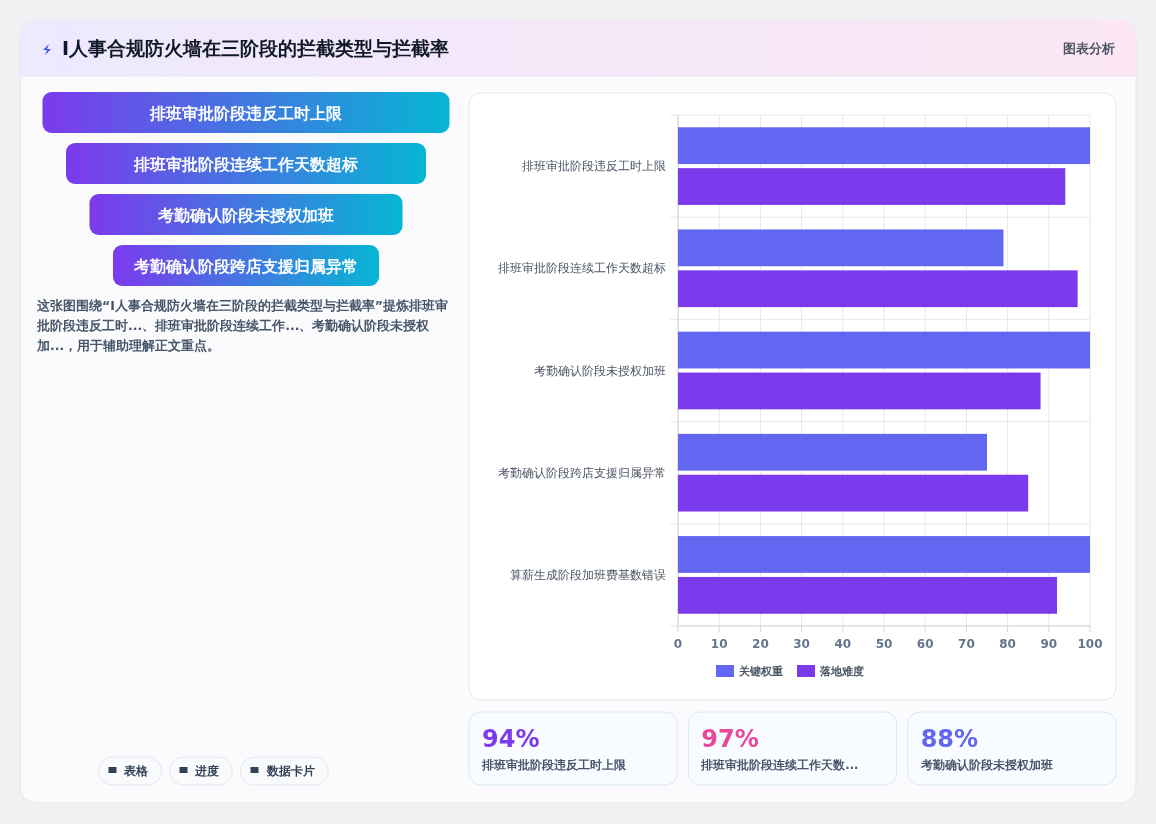 The height and width of the screenshot is (824, 1156). Describe the element at coordinates (801, 644) in the screenshot. I see `x-tick-label: 30` at that location.